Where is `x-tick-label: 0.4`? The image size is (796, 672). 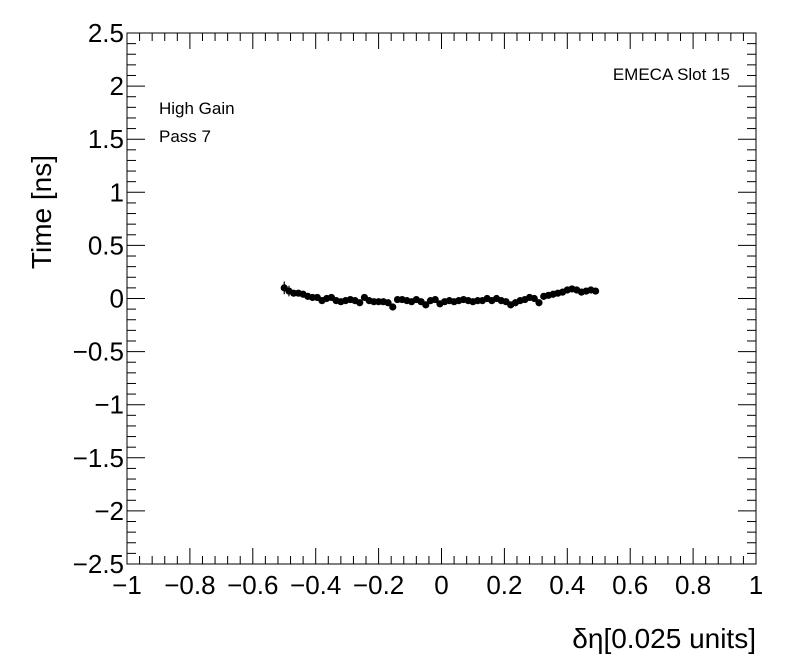
x-tick-label: 0.4 is located at coordinates (567, 585).